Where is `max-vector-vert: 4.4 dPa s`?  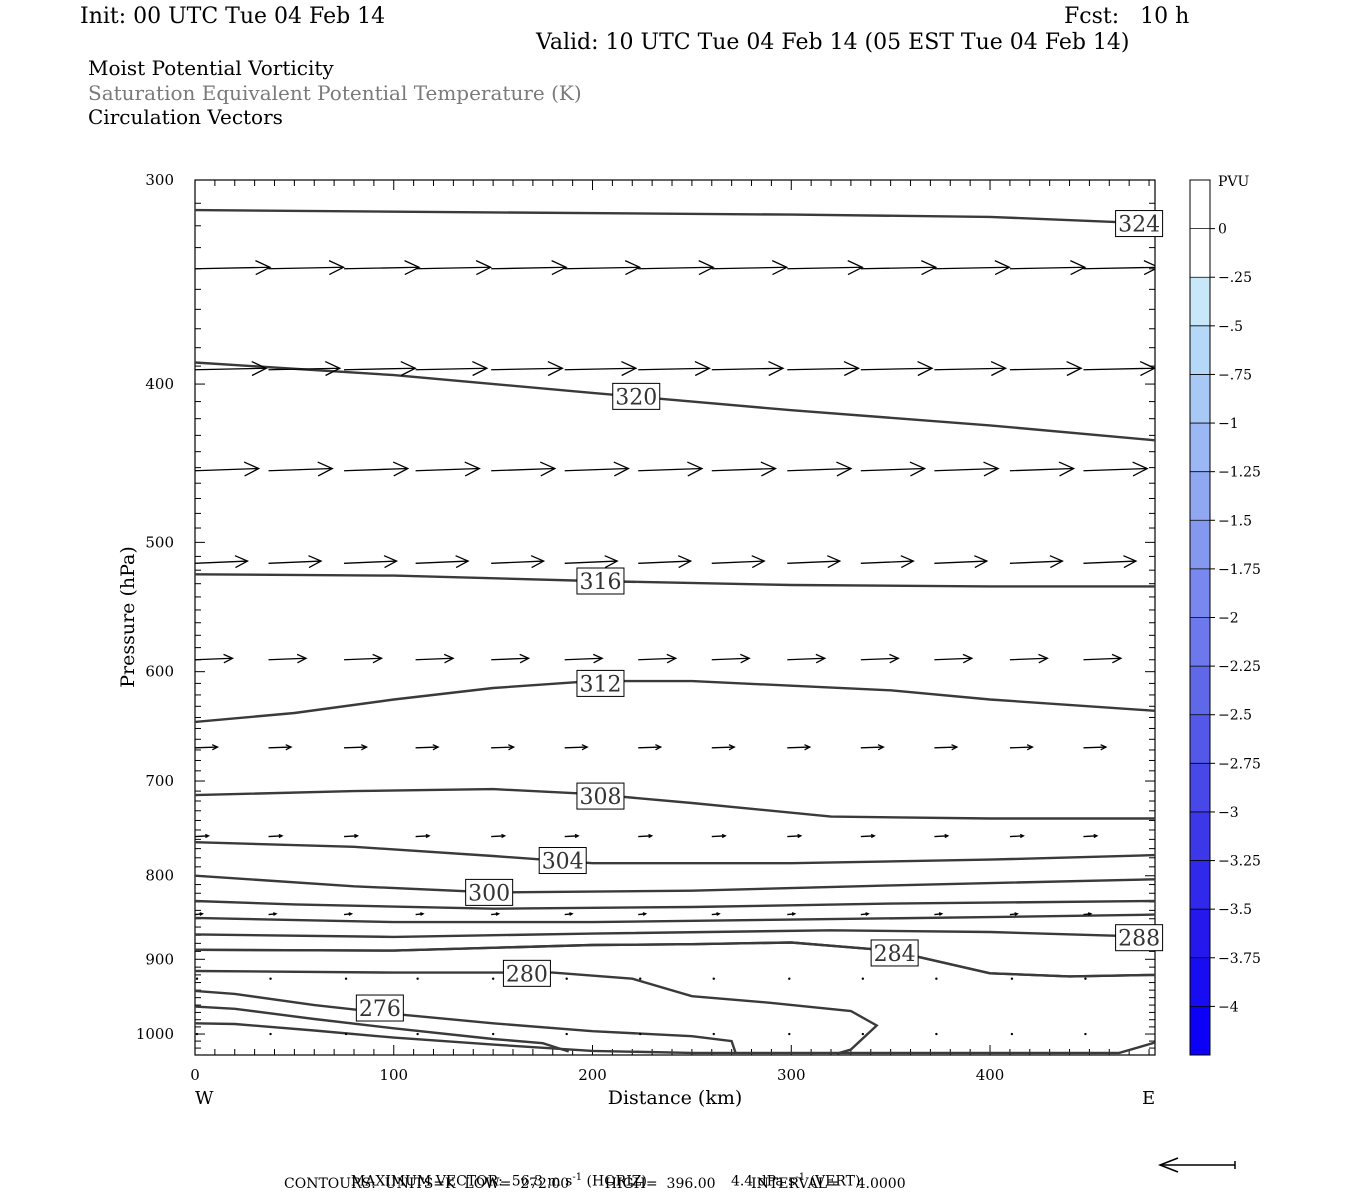 max-vector-vert: 4.4 dPa s is located at coordinates (763, 1181).